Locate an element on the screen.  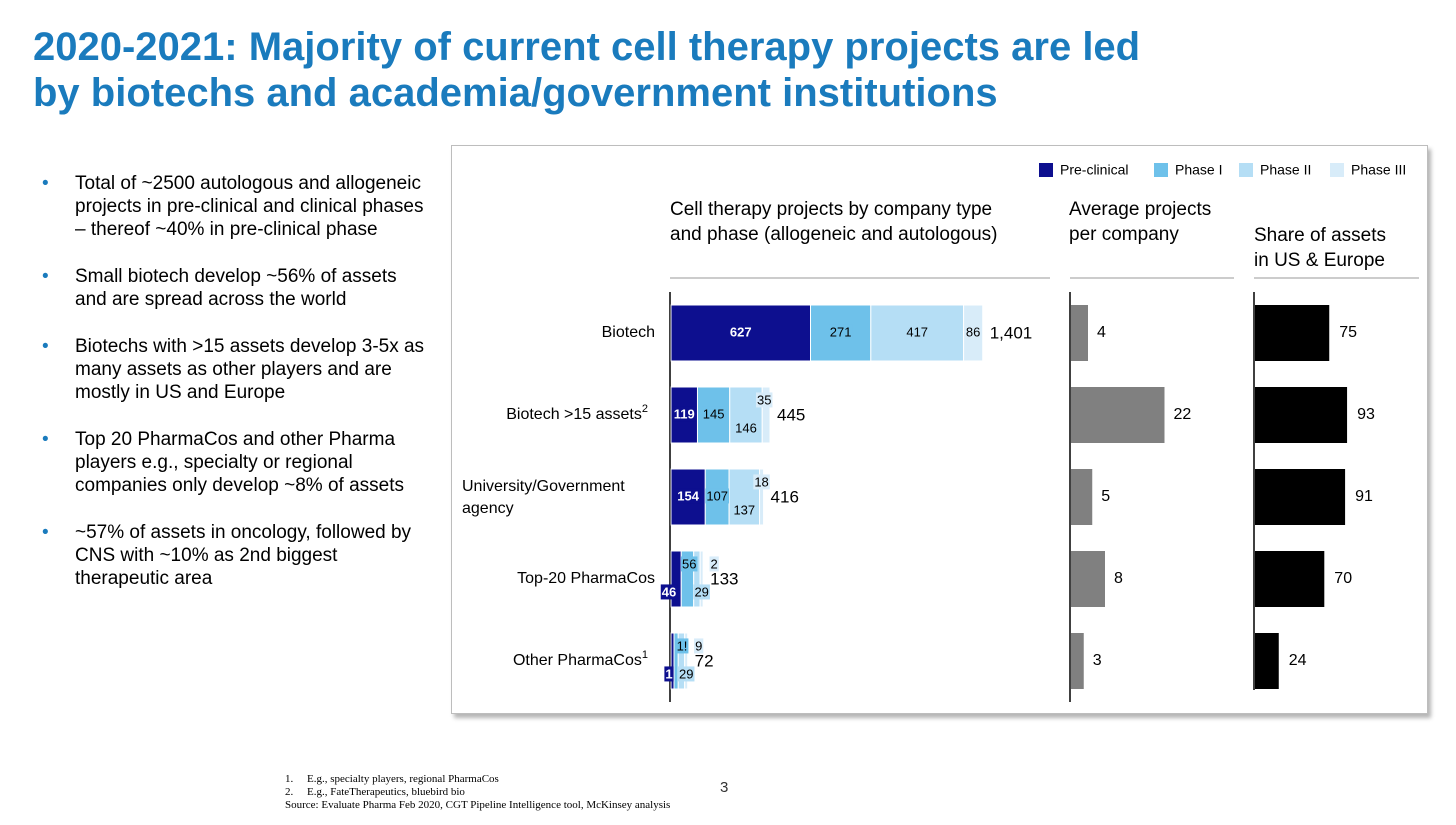
bar-segment-label: 417 is located at coordinates (917, 331).